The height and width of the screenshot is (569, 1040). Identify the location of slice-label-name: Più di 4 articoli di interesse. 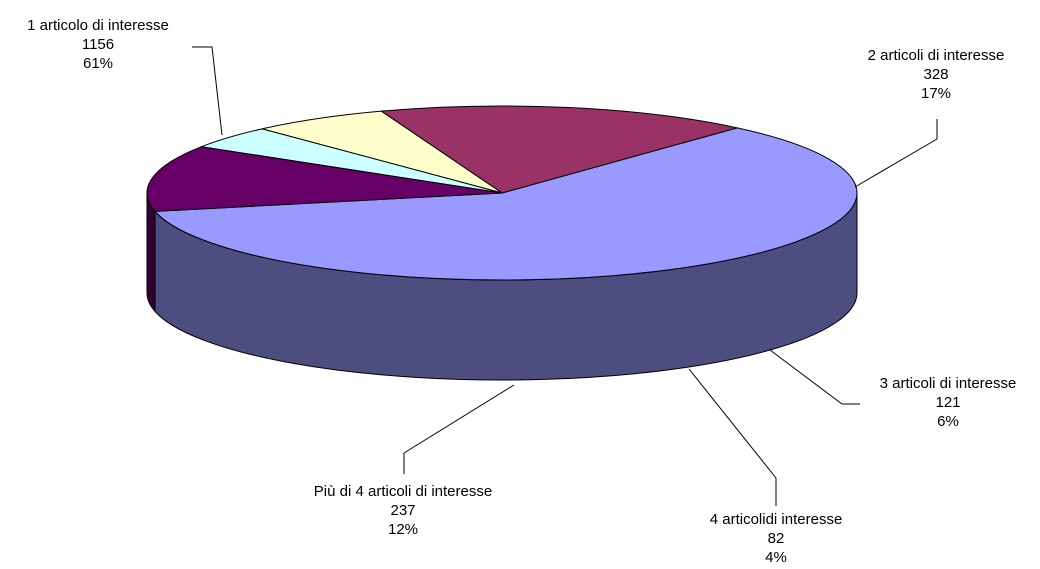
(403, 491).